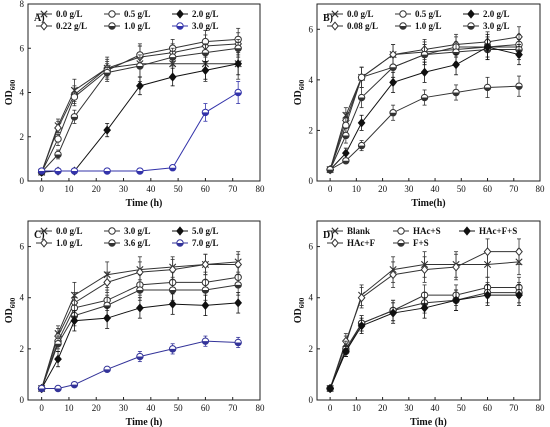 The image size is (550, 427). What do you see at coordinates (486, 26) in the screenshot?
I see `legend-item: 3.0 g/L` at bounding box center [486, 26].